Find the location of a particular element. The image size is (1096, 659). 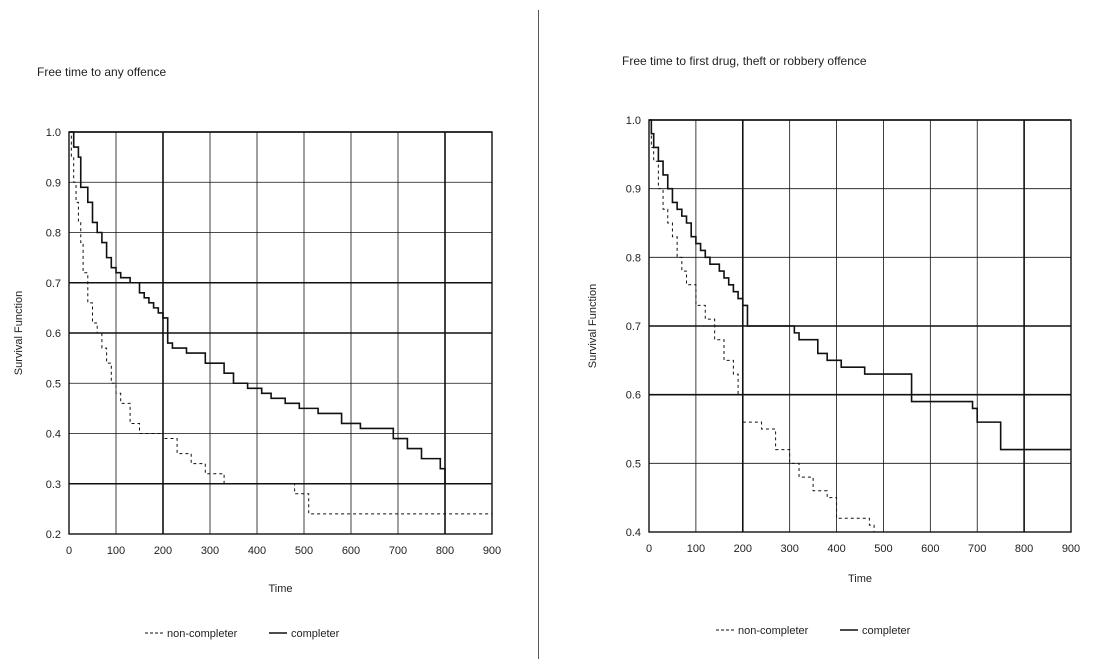

panel-divider is located at coordinates (538, 334).